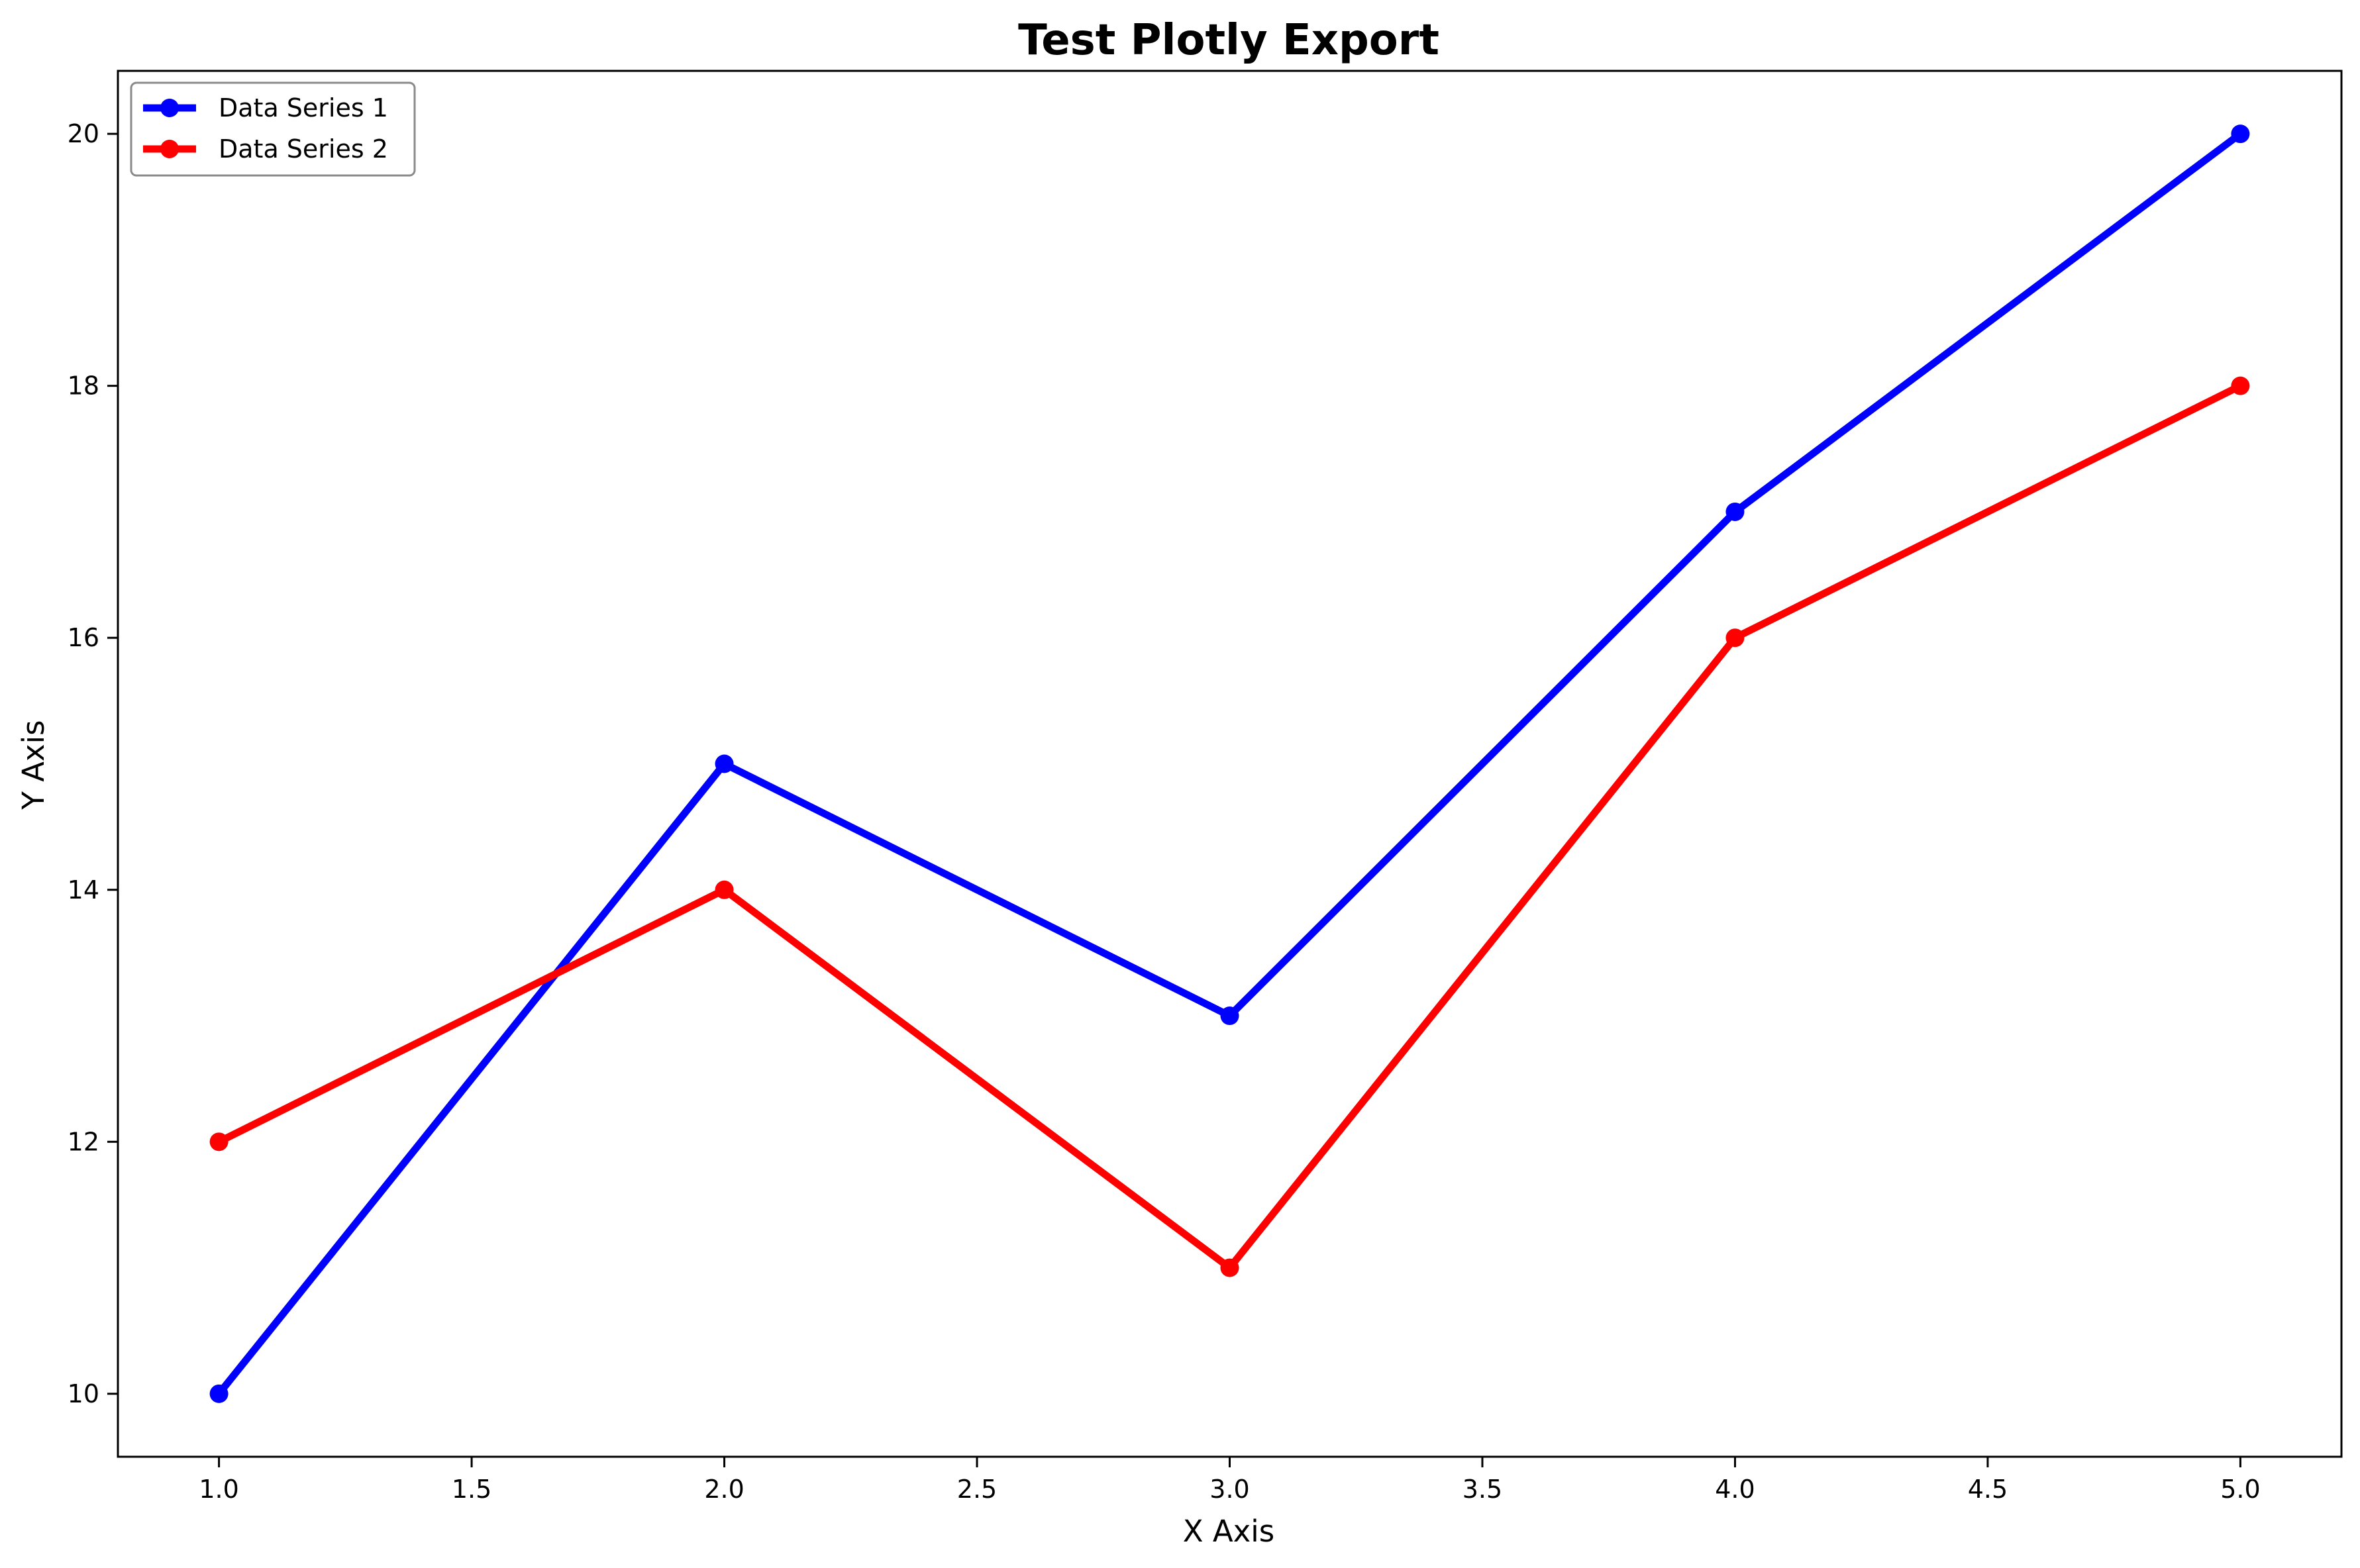 This screenshot has height=1568, width=2360. I want to click on legend-box, so click(273, 129).